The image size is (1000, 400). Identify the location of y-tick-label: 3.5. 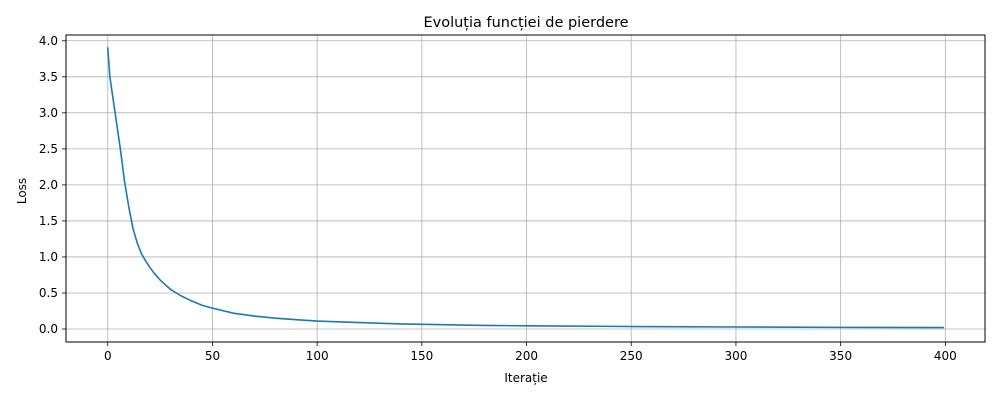
(48, 77).